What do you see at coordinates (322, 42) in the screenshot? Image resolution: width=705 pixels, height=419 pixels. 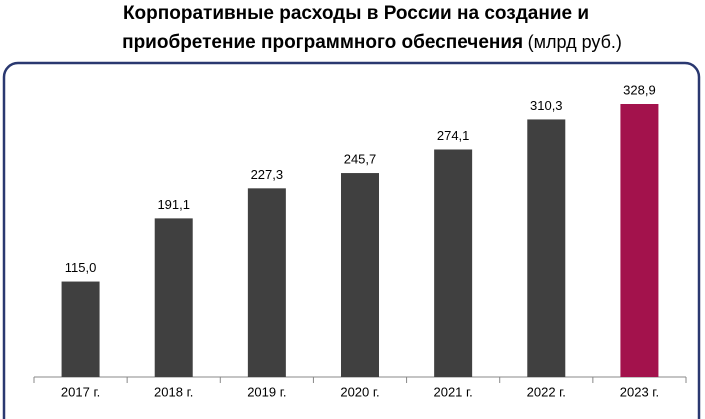 I see `chart-title: приобретение программного обеспечения` at bounding box center [322, 42].